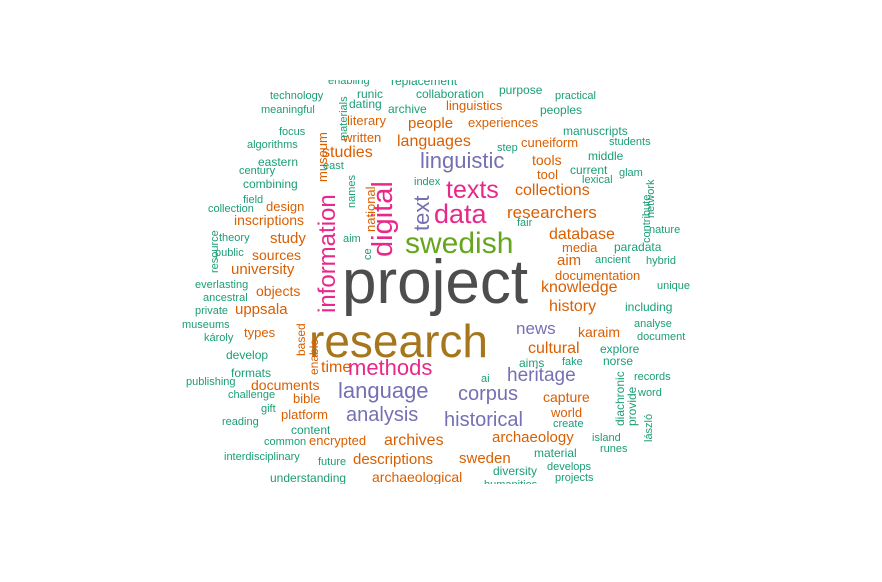  Describe the element at coordinates (552, 212) in the screenshot. I see `cloud-word: researchers` at that location.